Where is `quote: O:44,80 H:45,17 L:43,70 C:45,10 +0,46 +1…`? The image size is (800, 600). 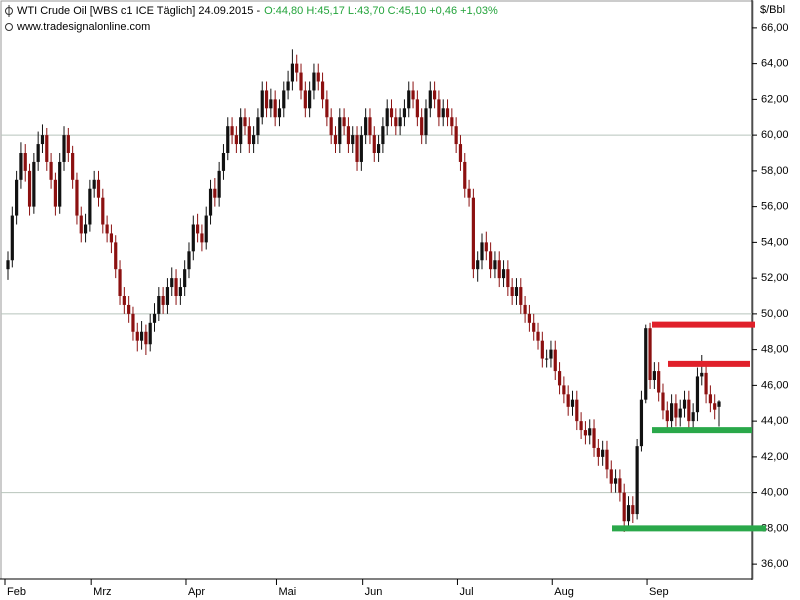 quote: O:44,80 H:45,17 L:43,70 C:45,10 +0,46 +1… is located at coordinates (381, 11).